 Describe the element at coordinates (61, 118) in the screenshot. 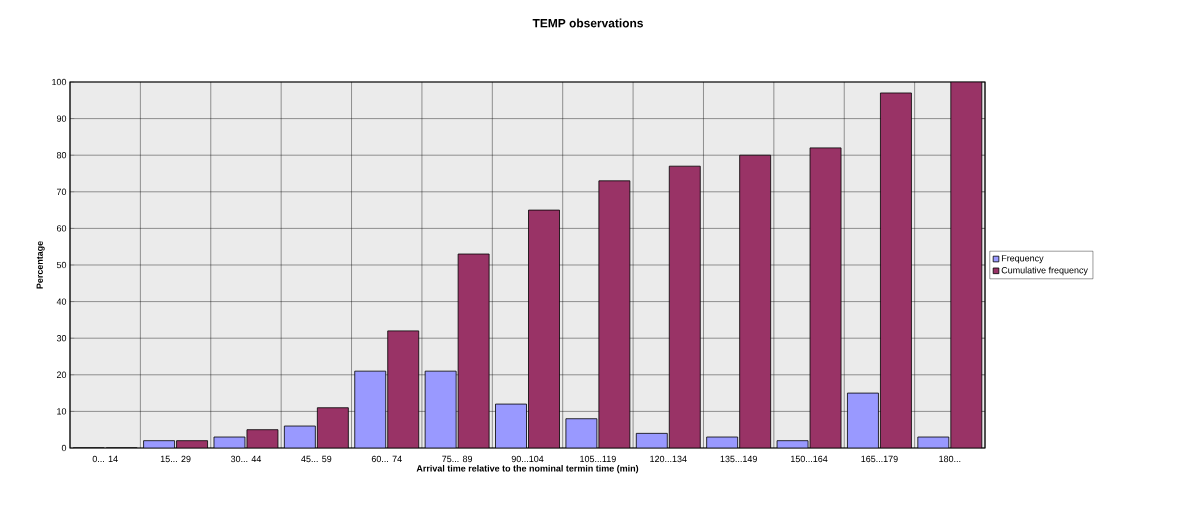

I see `y-tick-label: 90` at that location.